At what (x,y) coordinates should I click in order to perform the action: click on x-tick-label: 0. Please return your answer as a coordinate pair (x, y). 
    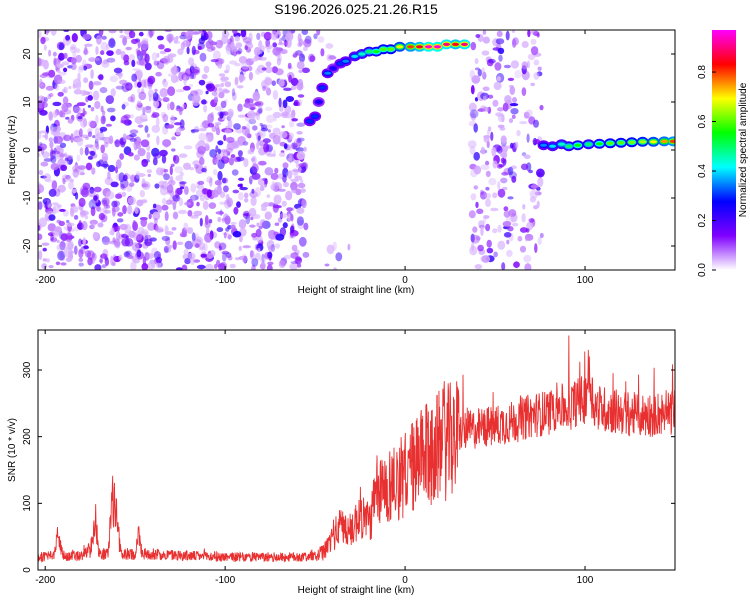
    Looking at the image, I should click on (405, 280).